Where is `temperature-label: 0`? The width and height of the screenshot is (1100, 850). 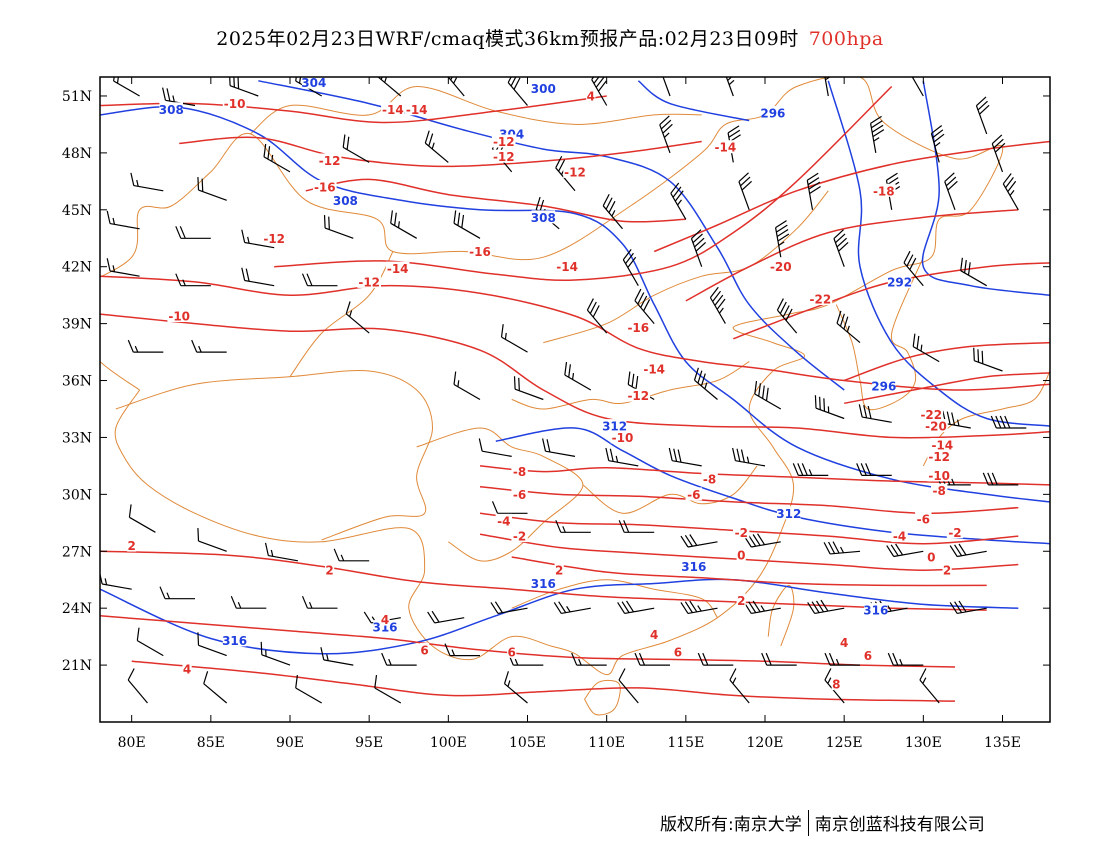 temperature-label: 0 is located at coordinates (931, 558).